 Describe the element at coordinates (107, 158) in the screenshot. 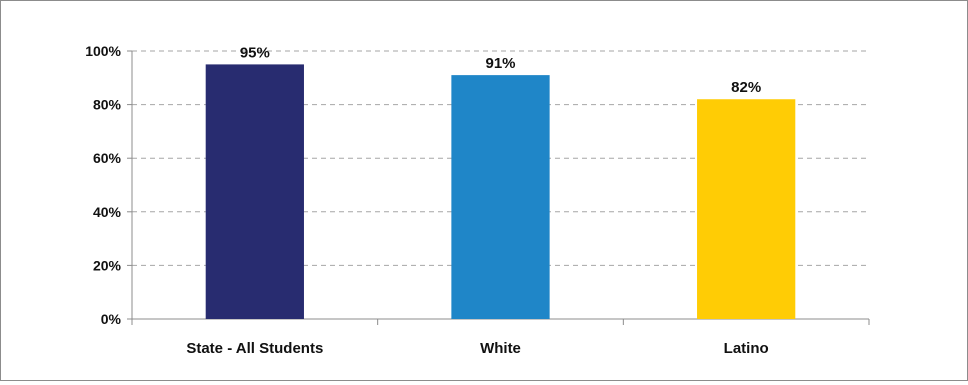

I see `y-tick-label: 60%` at that location.